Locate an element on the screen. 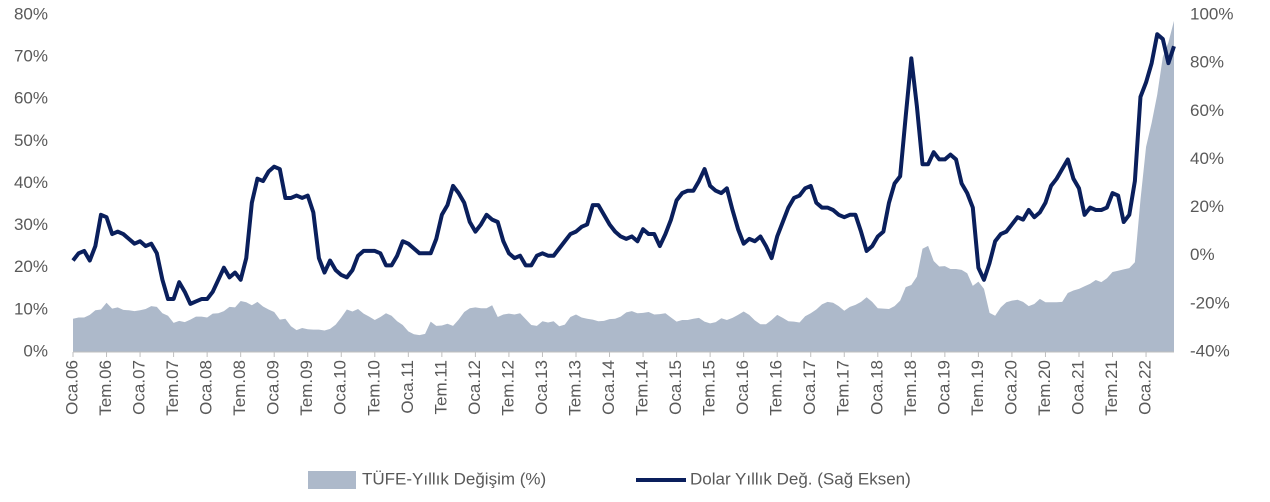  x-tick-label: Tem.09 is located at coordinates (306, 388).